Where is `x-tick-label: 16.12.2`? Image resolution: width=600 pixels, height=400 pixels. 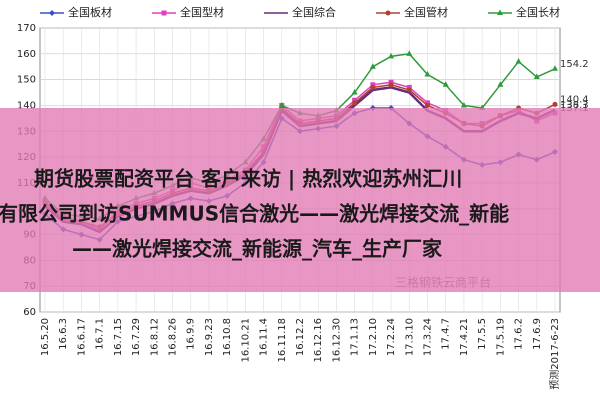 x-tick-label: 16.12.2 is located at coordinates (300, 337).